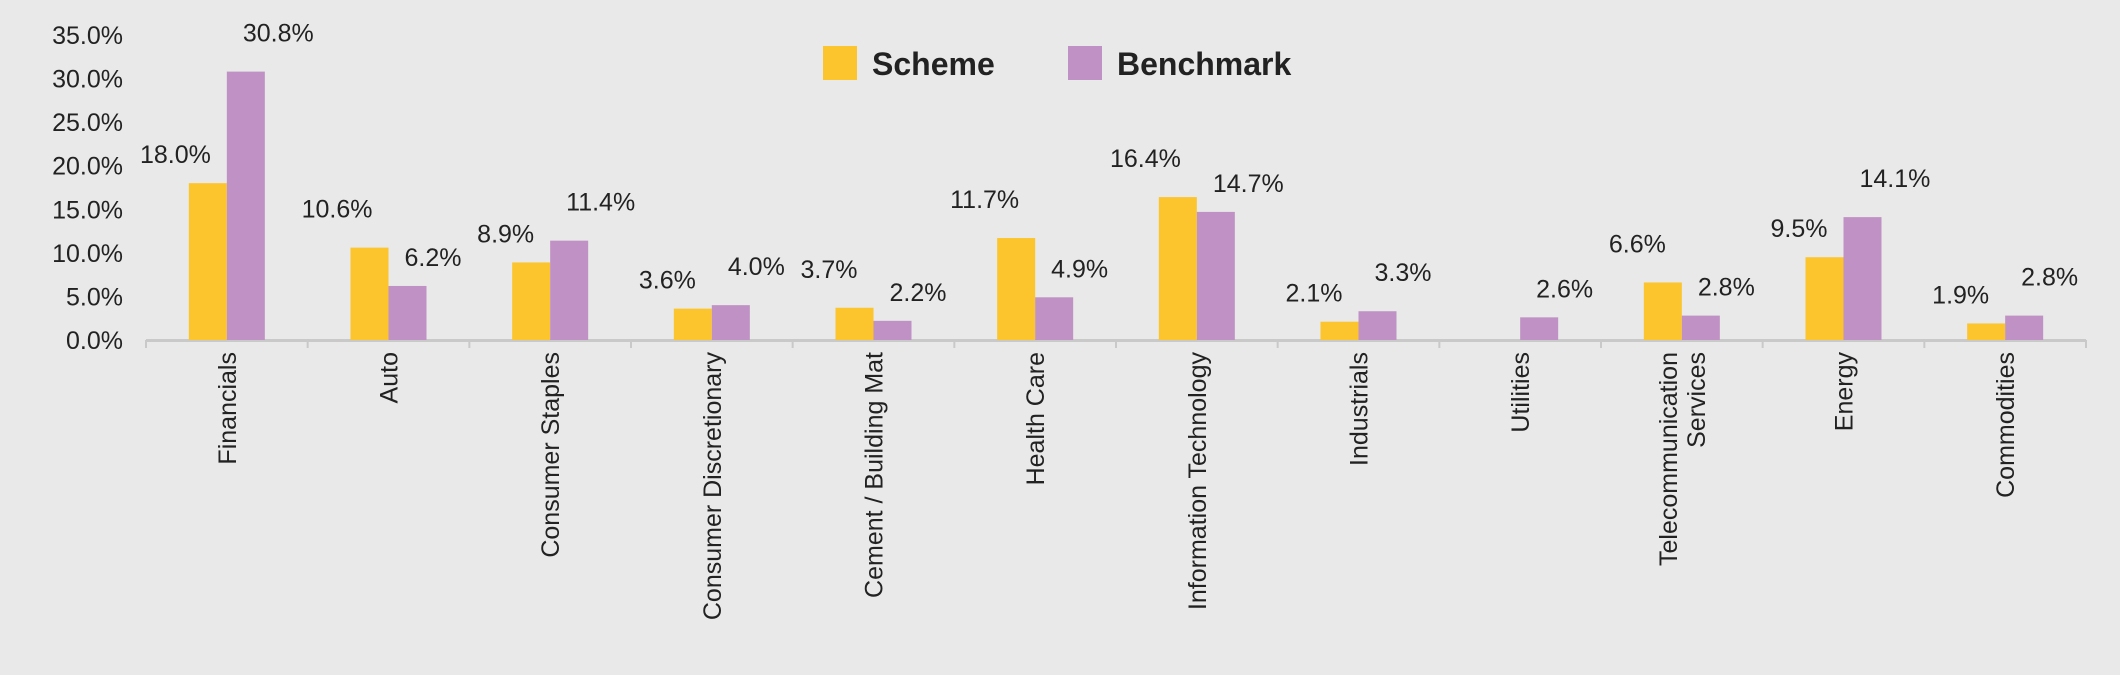 The width and height of the screenshot is (2120, 675). What do you see at coordinates (840, 63) in the screenshot?
I see `scheme-legend-swatch` at bounding box center [840, 63].